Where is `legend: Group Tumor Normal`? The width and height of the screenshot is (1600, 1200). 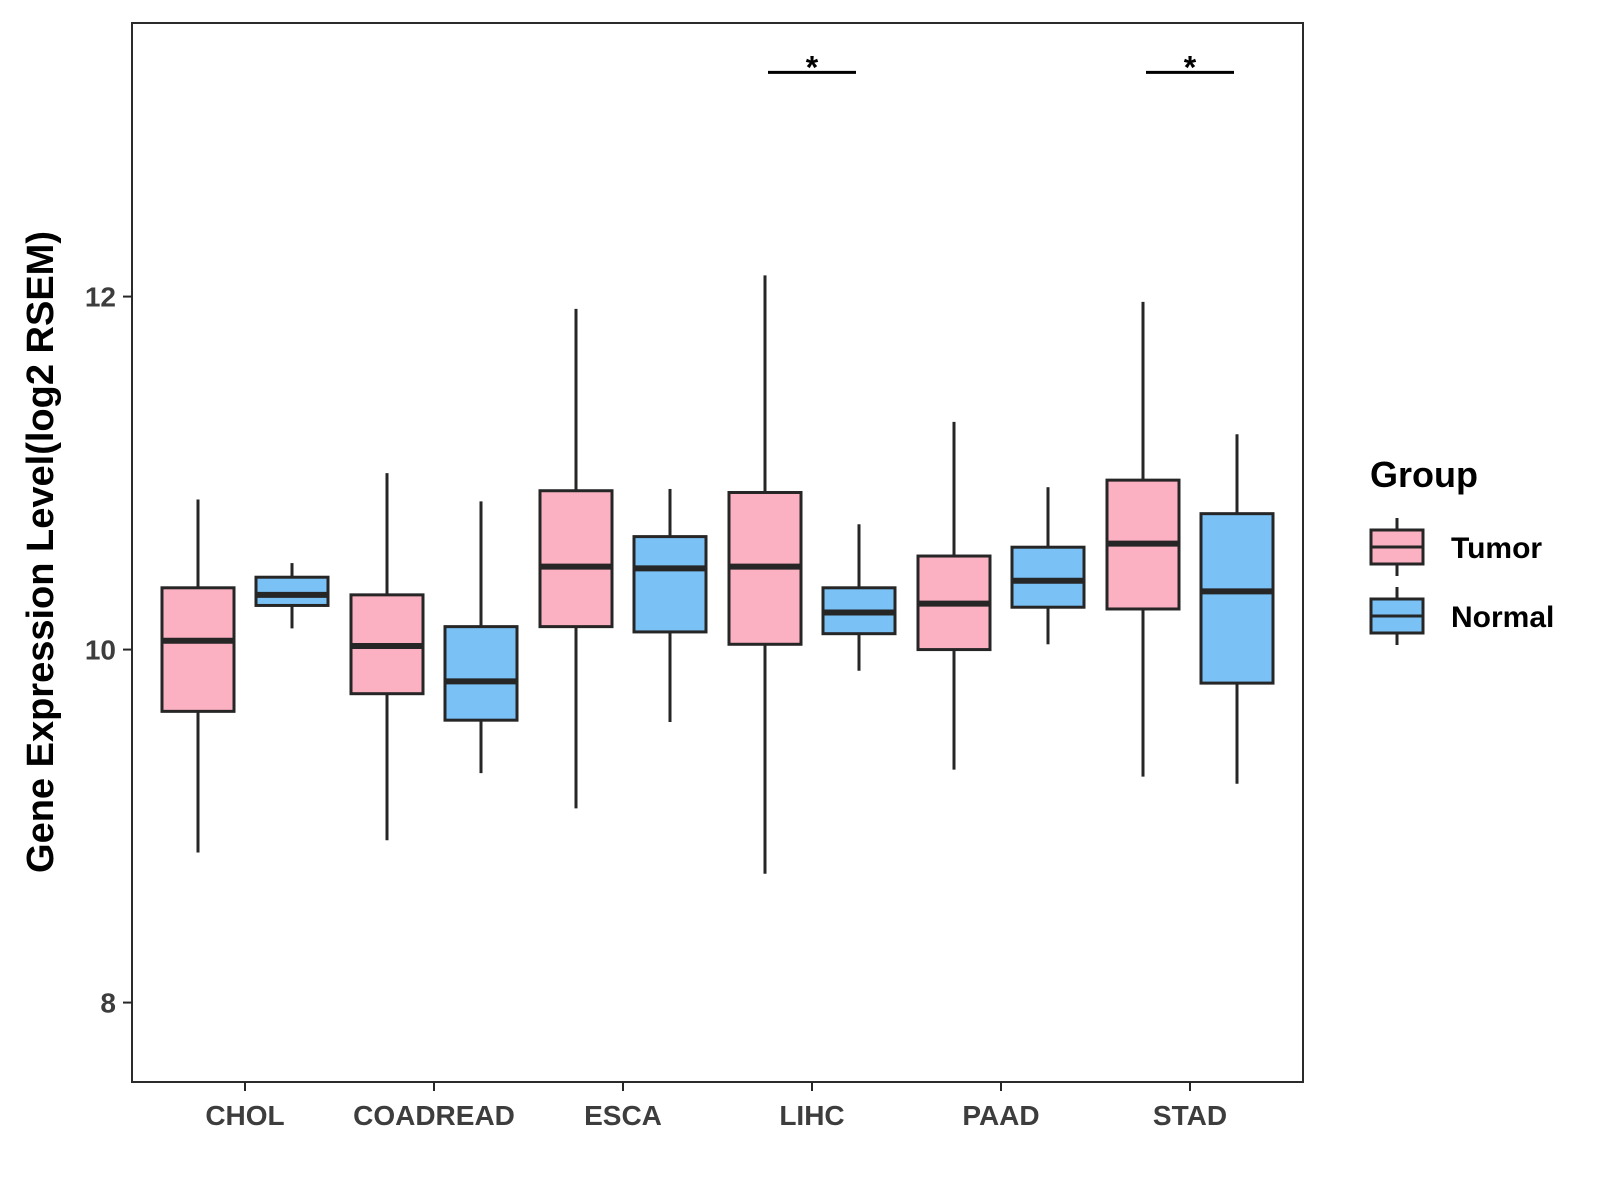 legend: Group Tumor Normal is located at coordinates (1461, 549).